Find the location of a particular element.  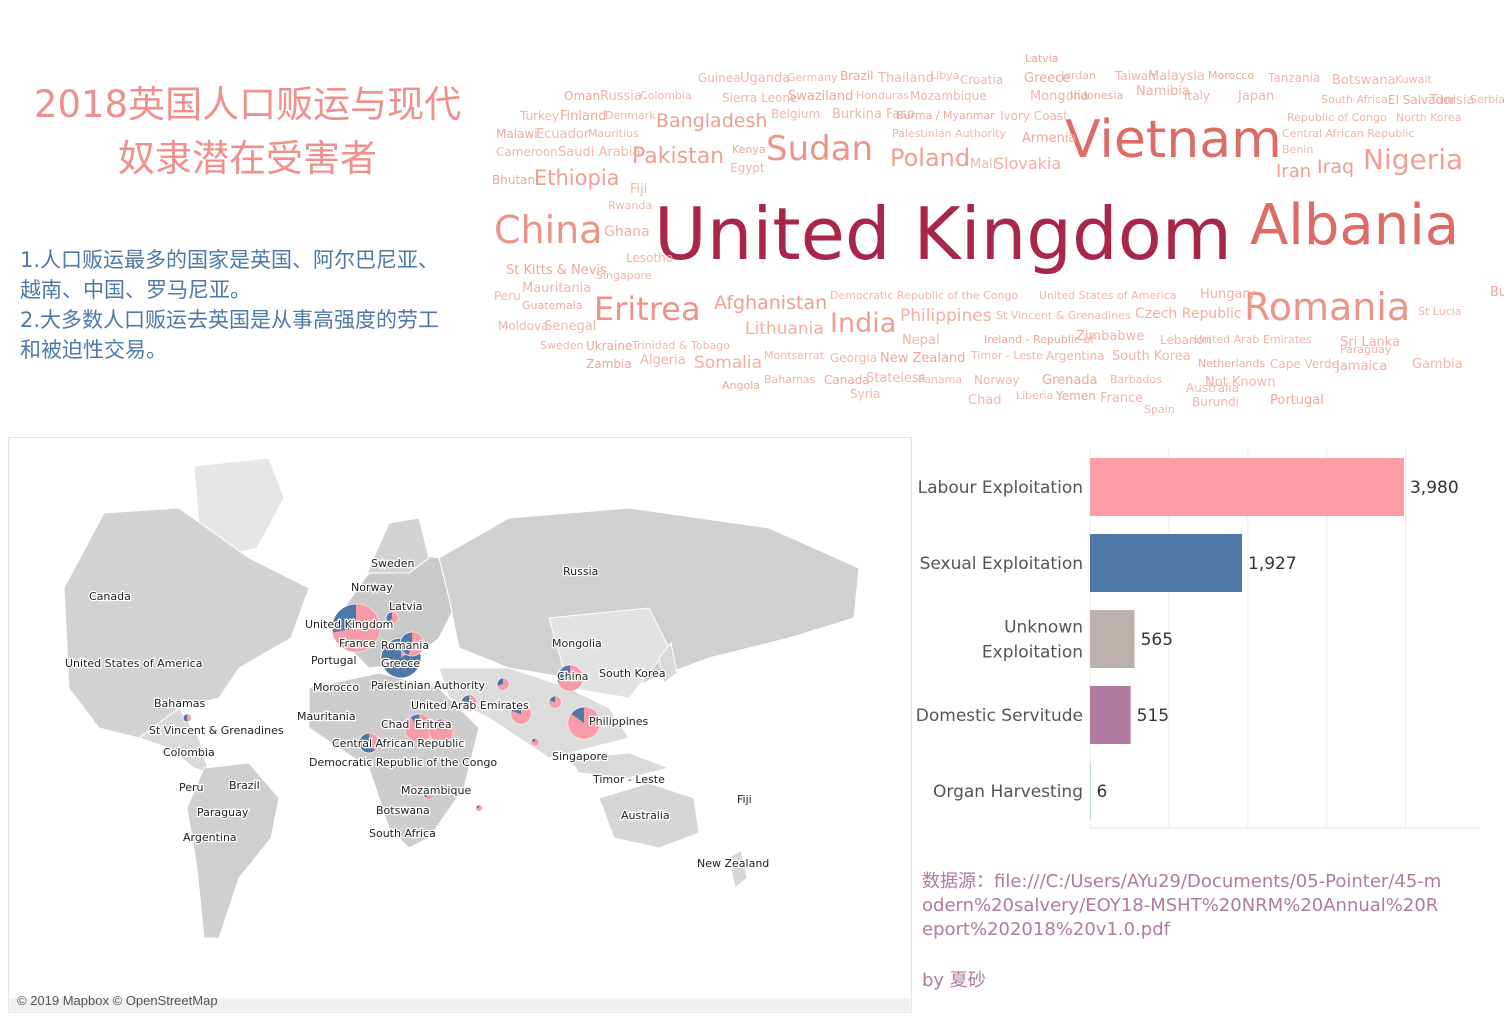

africa-land is located at coordinates (394, 760).